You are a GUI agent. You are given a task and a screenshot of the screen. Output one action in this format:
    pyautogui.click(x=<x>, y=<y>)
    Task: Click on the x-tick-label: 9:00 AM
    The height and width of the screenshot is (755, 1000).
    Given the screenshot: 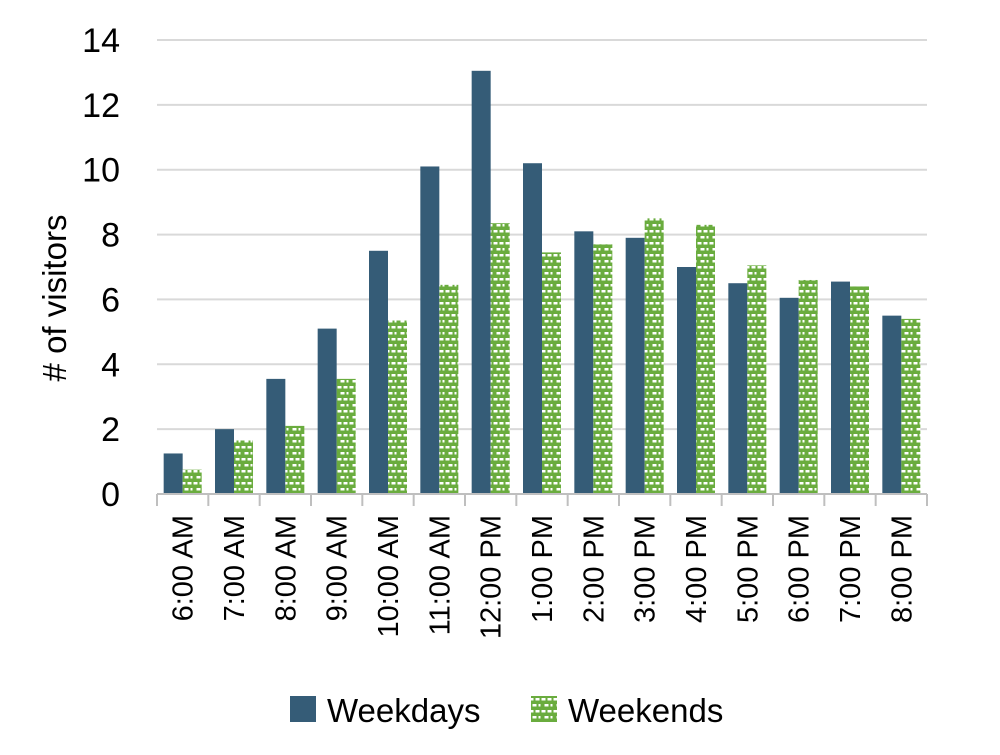 What is the action you would take?
    pyautogui.click(x=338, y=568)
    